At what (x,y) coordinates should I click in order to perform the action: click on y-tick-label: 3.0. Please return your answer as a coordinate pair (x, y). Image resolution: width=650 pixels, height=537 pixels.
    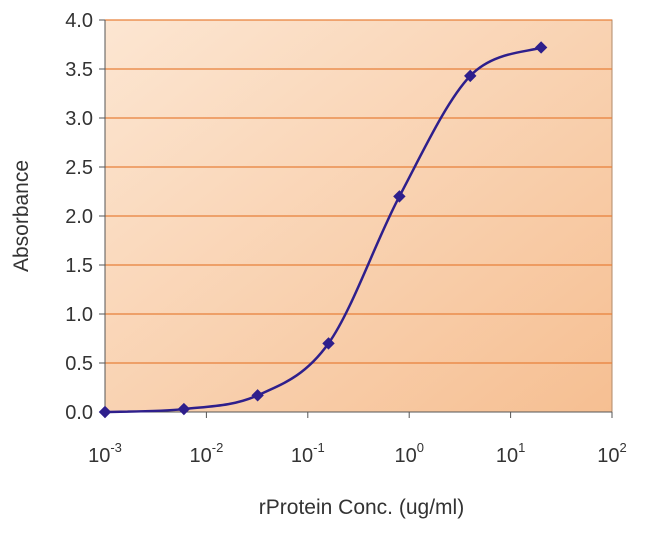
    Looking at the image, I should click on (79, 119).